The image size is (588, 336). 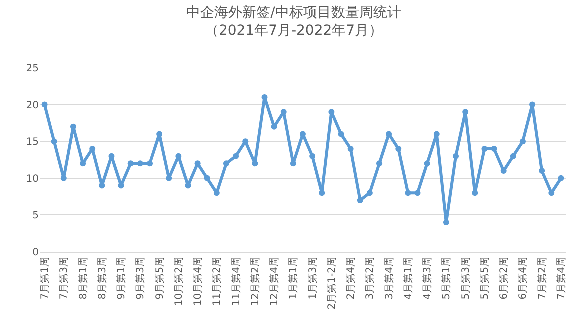 What do you see at coordinates (198, 281) in the screenshot?
I see `x-tick-label: 10月第4周` at bounding box center [198, 281].